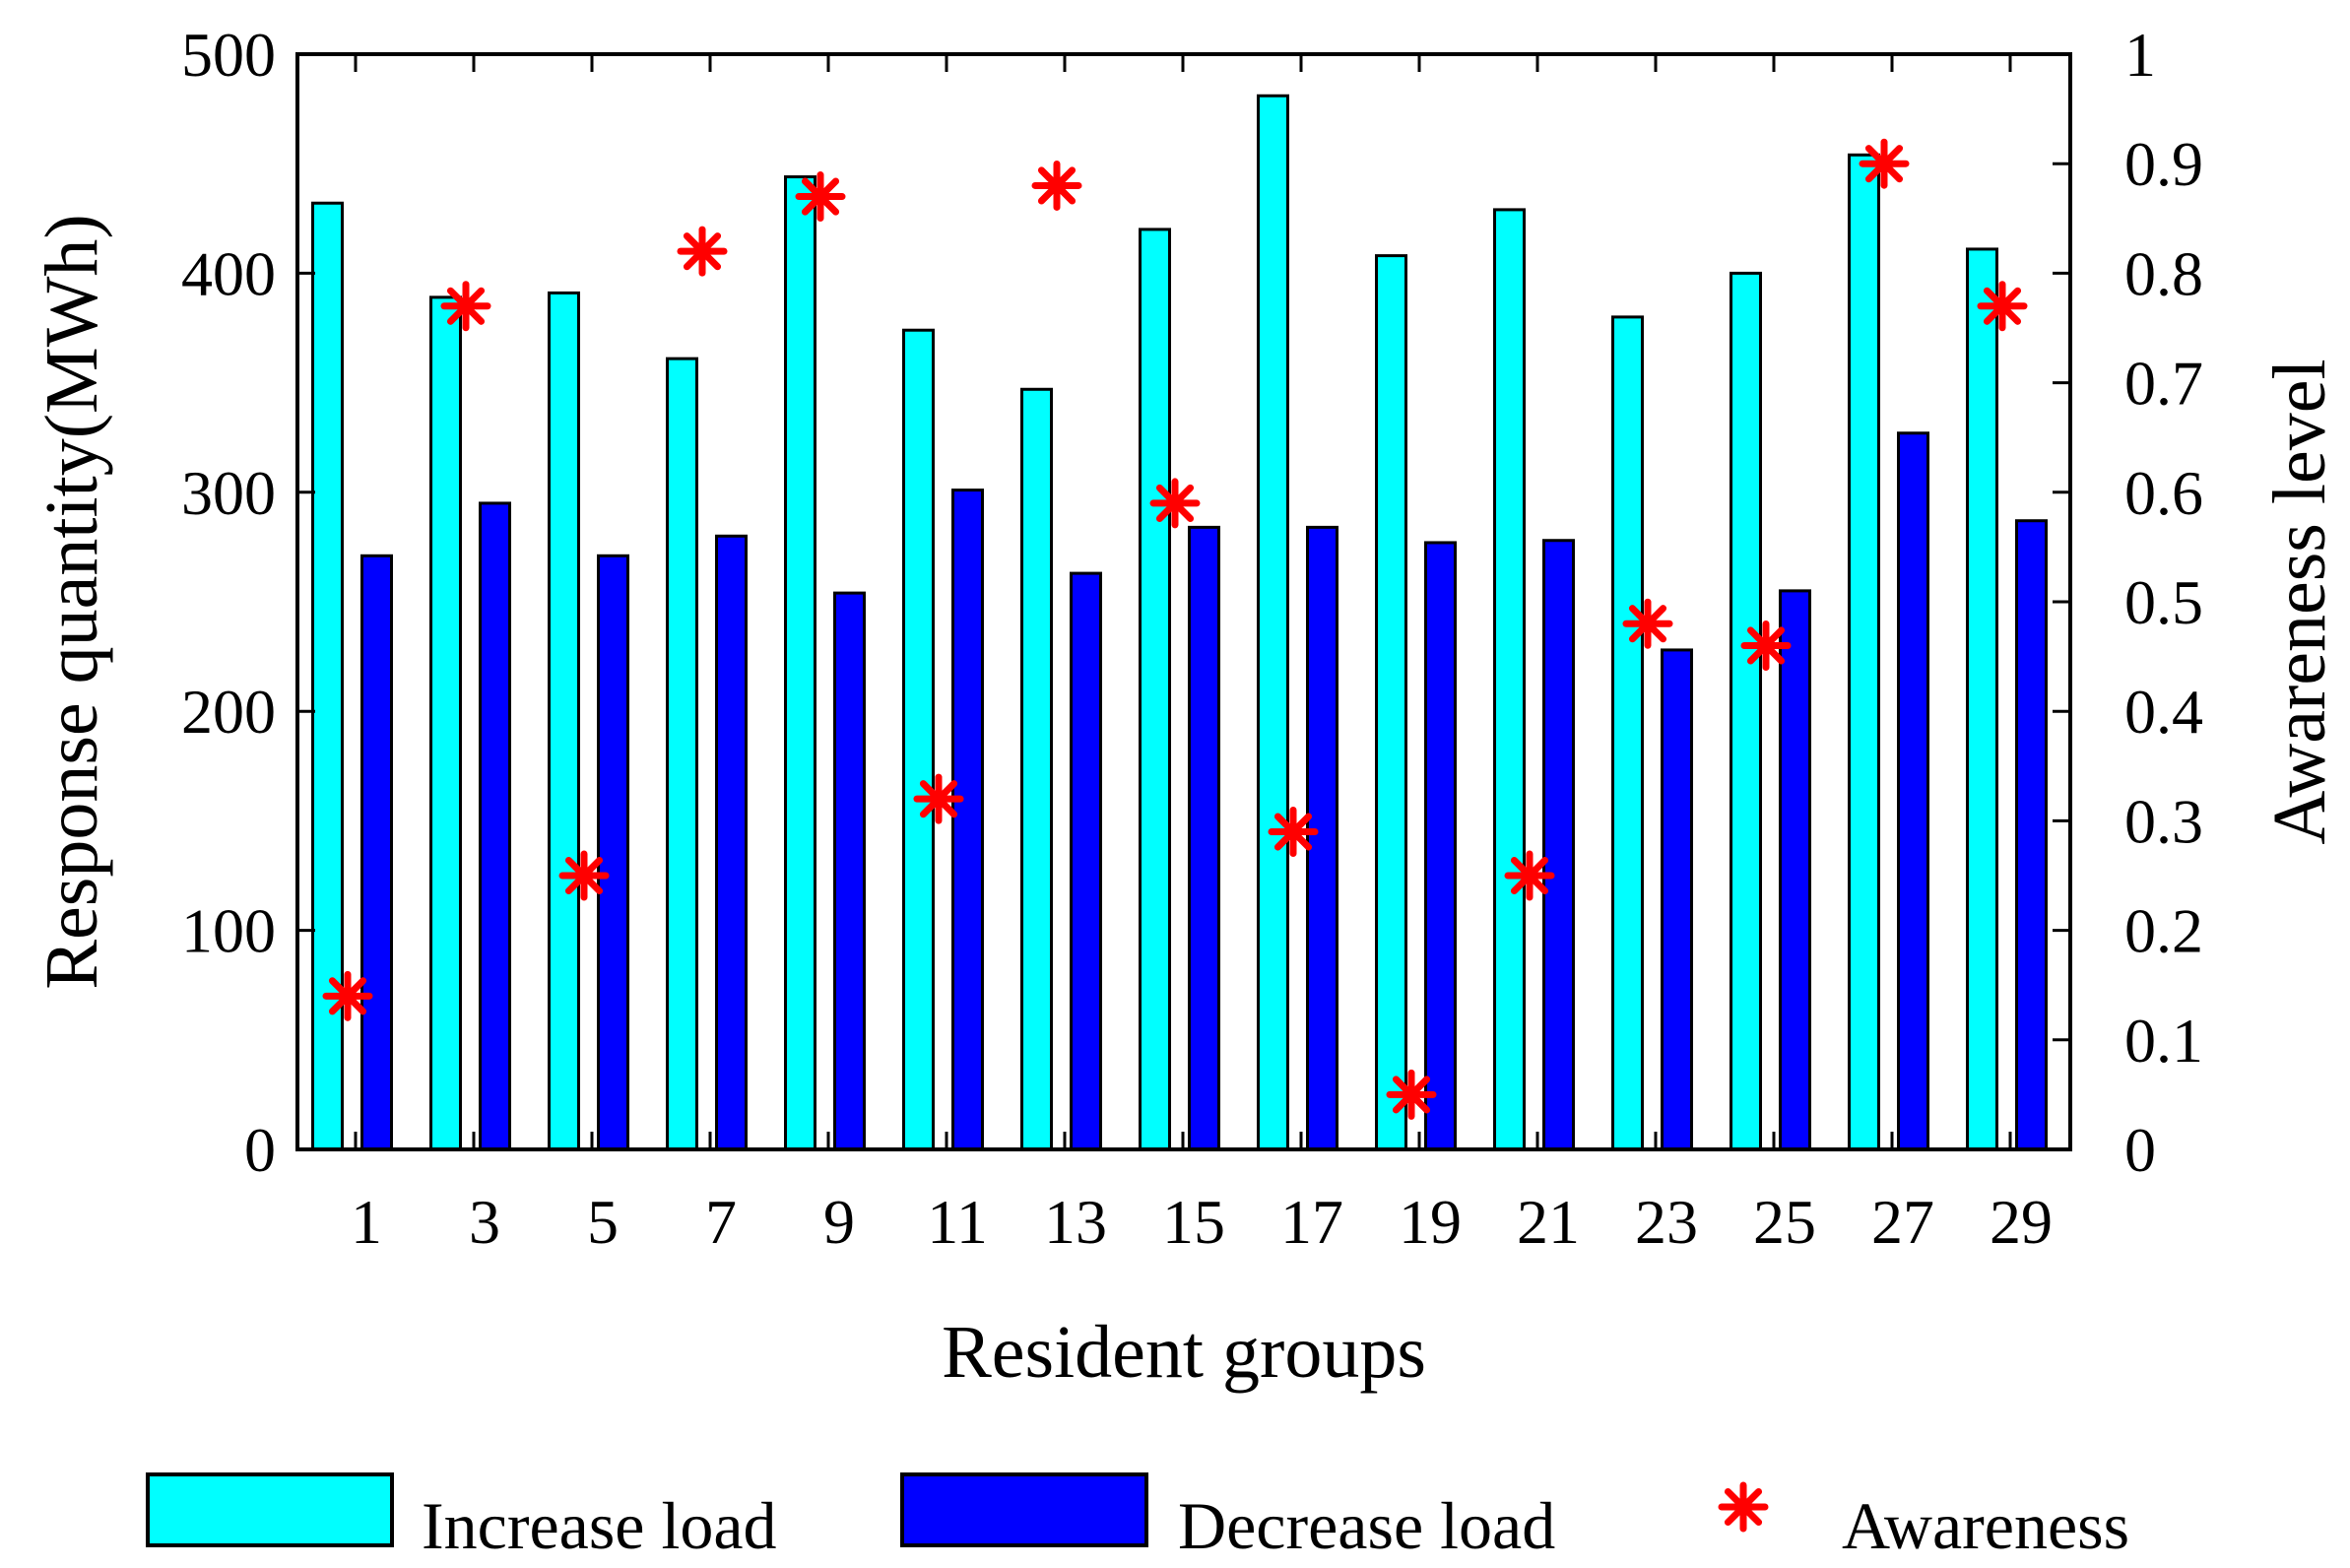  Describe the element at coordinates (2140, 55) in the screenshot. I see `y2-tick-label-1: 1` at that location.